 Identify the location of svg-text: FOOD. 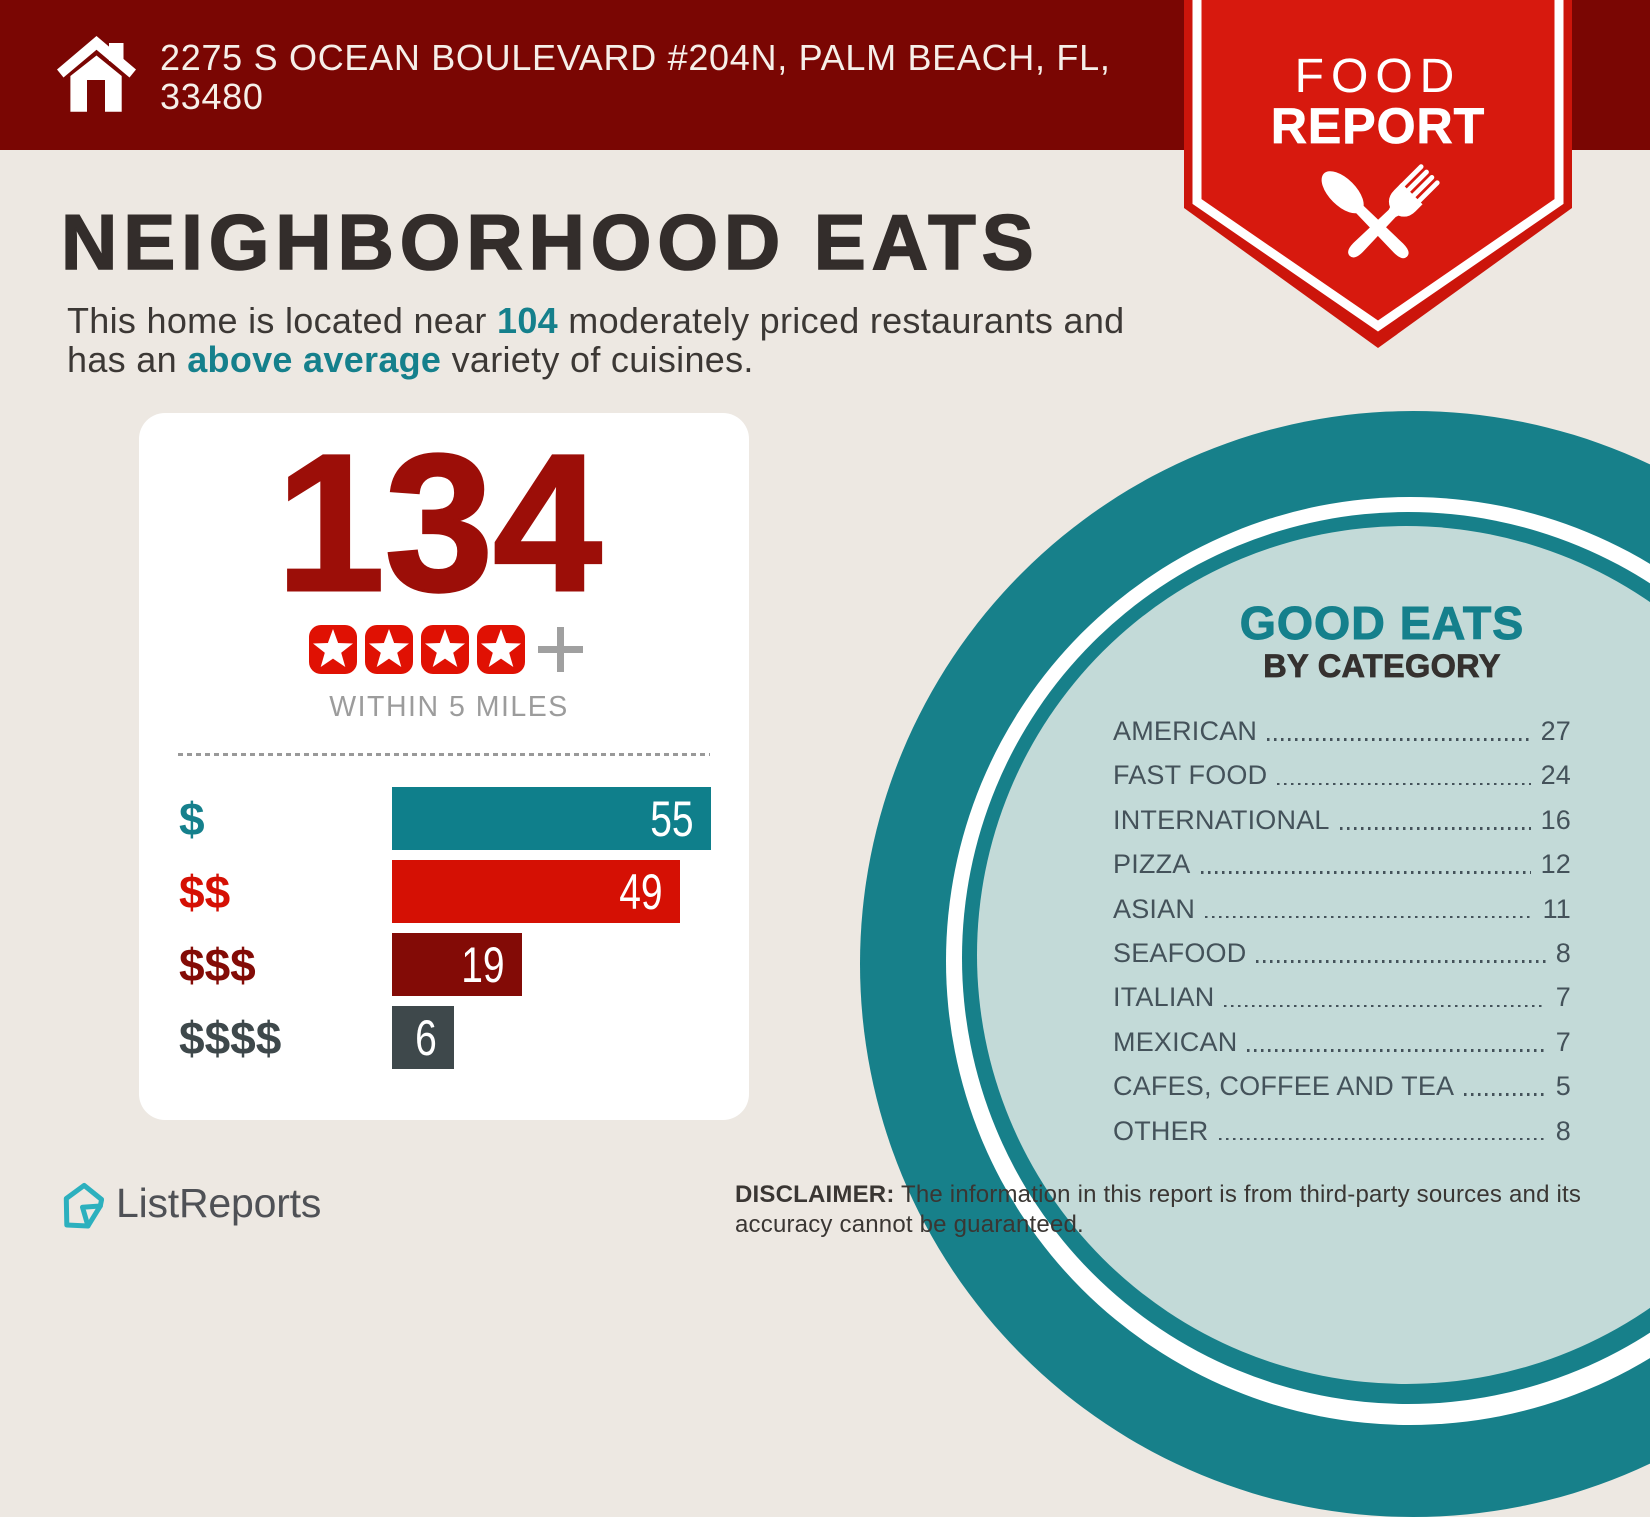
(1378, 76).